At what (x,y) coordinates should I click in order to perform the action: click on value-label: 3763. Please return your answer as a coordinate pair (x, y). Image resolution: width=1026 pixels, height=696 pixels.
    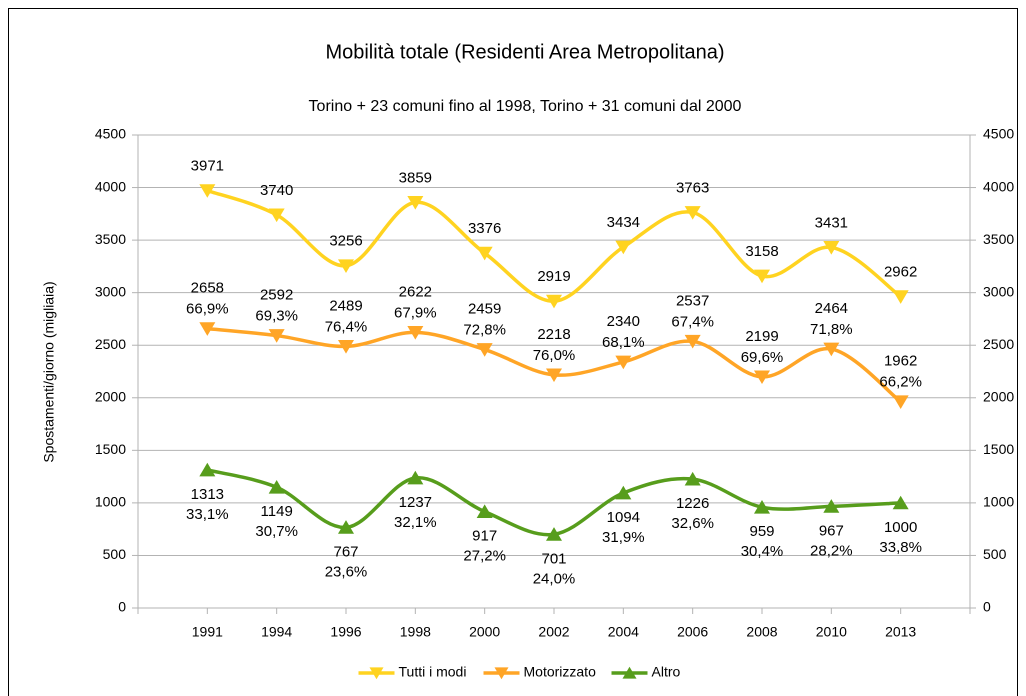
    Looking at the image, I should click on (692, 187).